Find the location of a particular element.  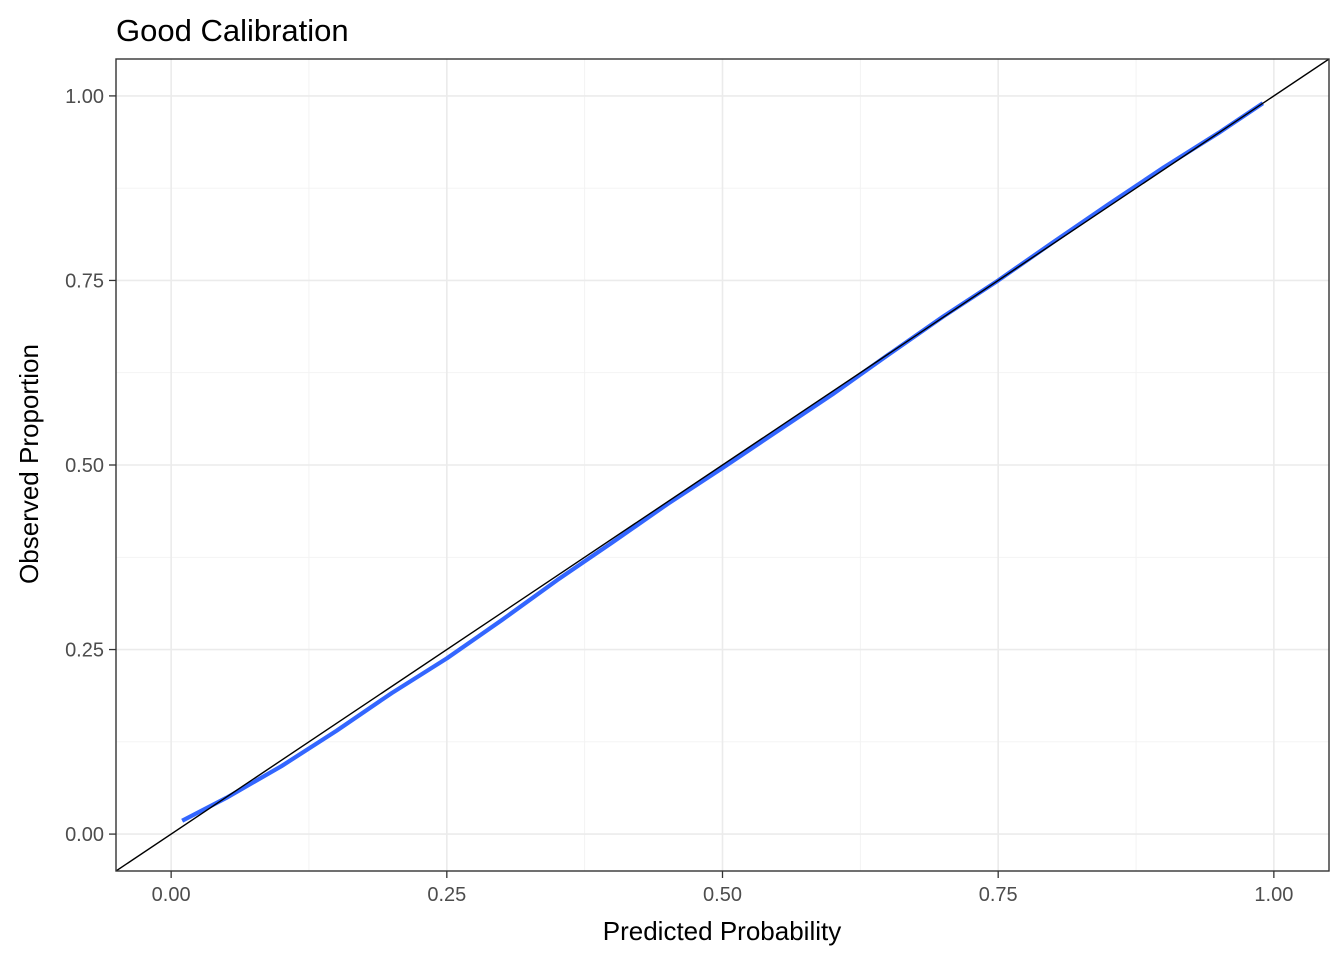

x-tick-label: 1.00 is located at coordinates (1273, 895).